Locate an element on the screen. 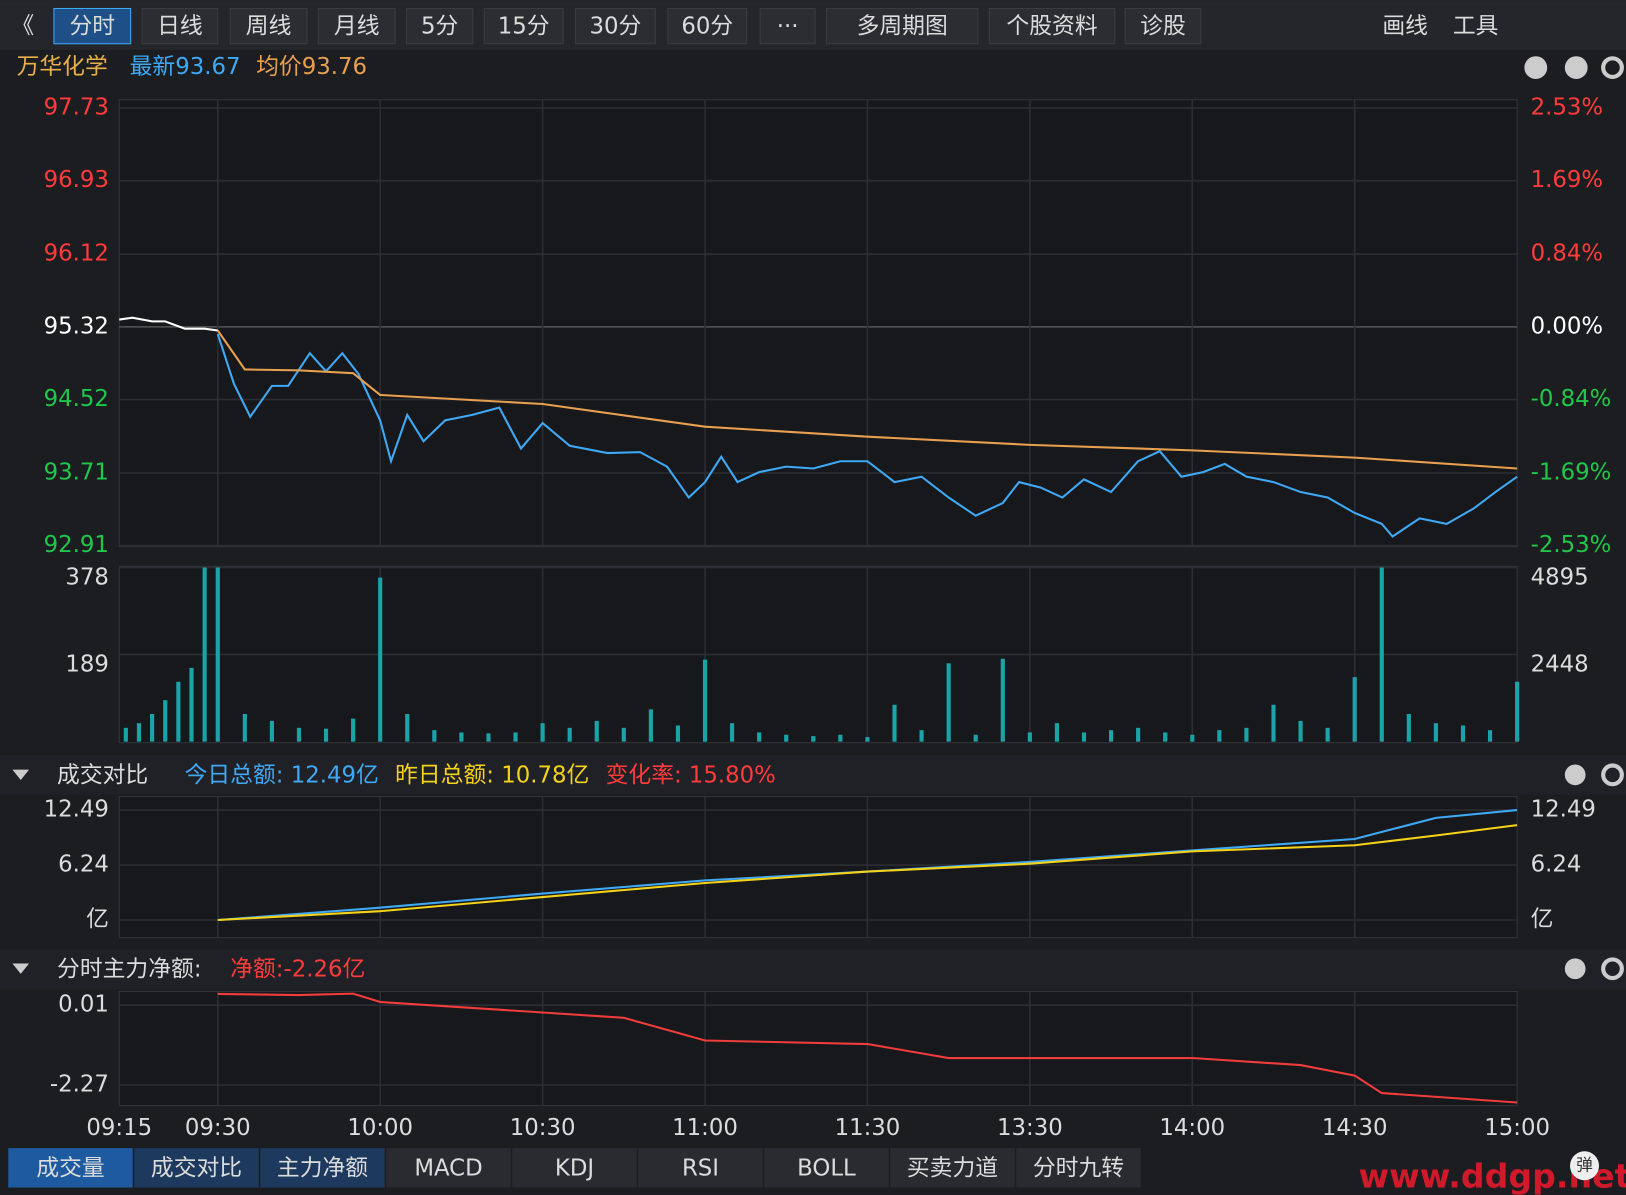 This screenshot has width=1626, height=1195. y2-tick-label: 0.00% is located at coordinates (1567, 326).